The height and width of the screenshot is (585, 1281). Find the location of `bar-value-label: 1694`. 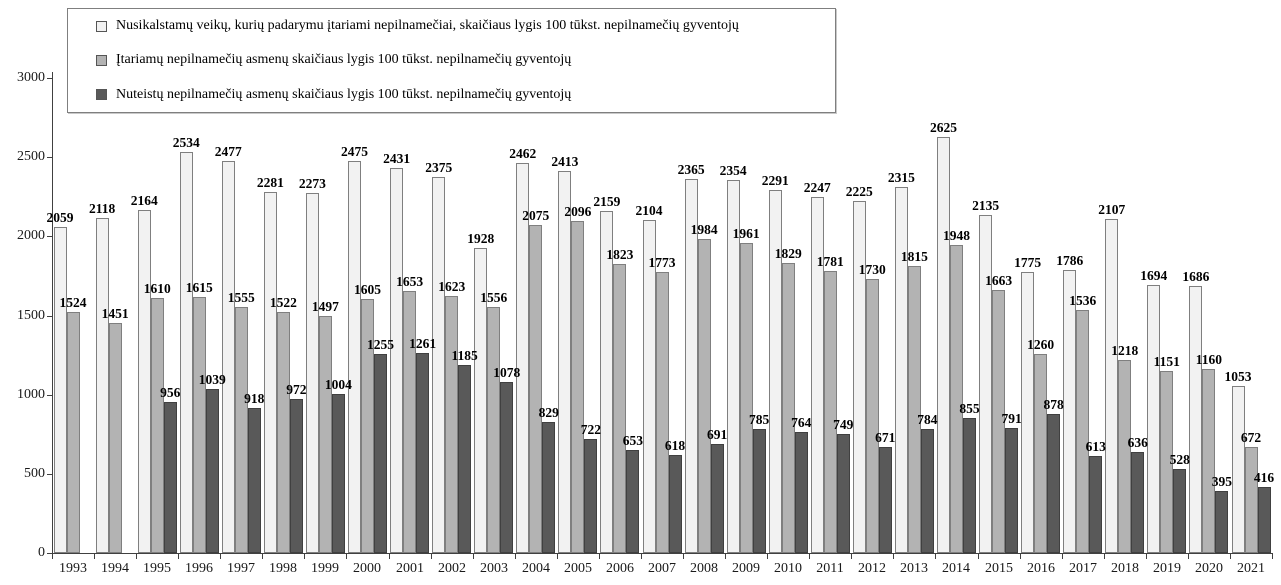

bar-value-label: 1694 is located at coordinates (1154, 275).